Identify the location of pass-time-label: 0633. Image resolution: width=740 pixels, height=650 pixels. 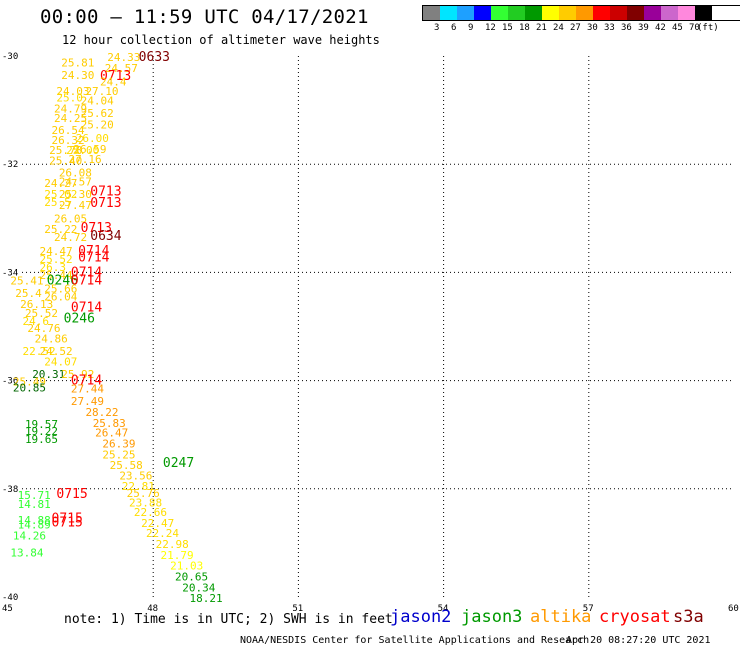
(154, 57).